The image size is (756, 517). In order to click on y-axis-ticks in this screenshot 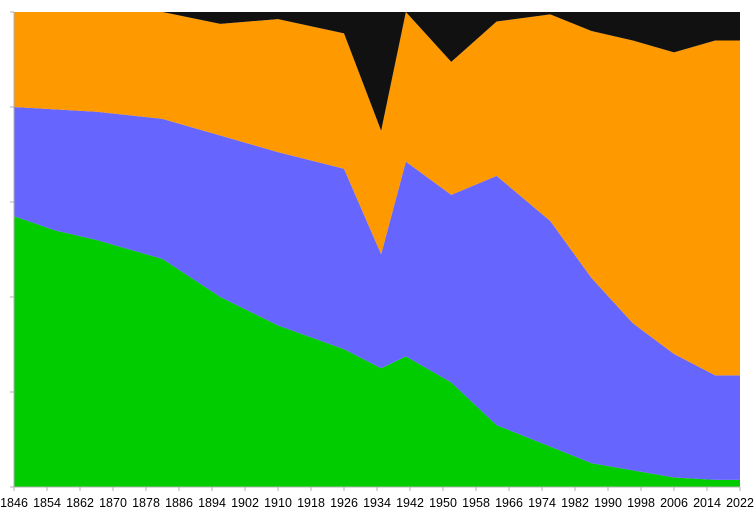, I will do `click(12, 249)`.